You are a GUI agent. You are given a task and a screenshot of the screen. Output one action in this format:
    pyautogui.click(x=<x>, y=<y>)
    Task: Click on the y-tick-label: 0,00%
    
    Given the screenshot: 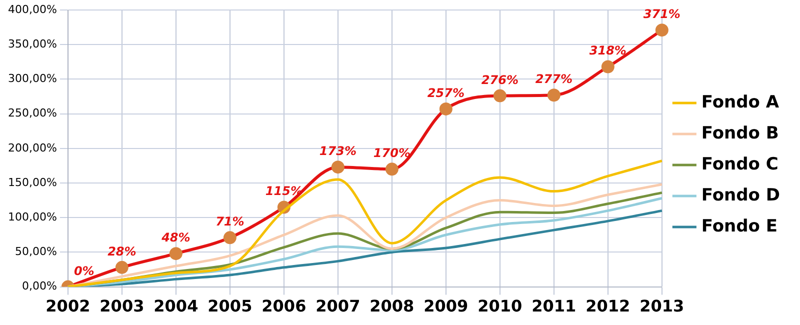 What is the action you would take?
    pyautogui.click(x=39, y=286)
    